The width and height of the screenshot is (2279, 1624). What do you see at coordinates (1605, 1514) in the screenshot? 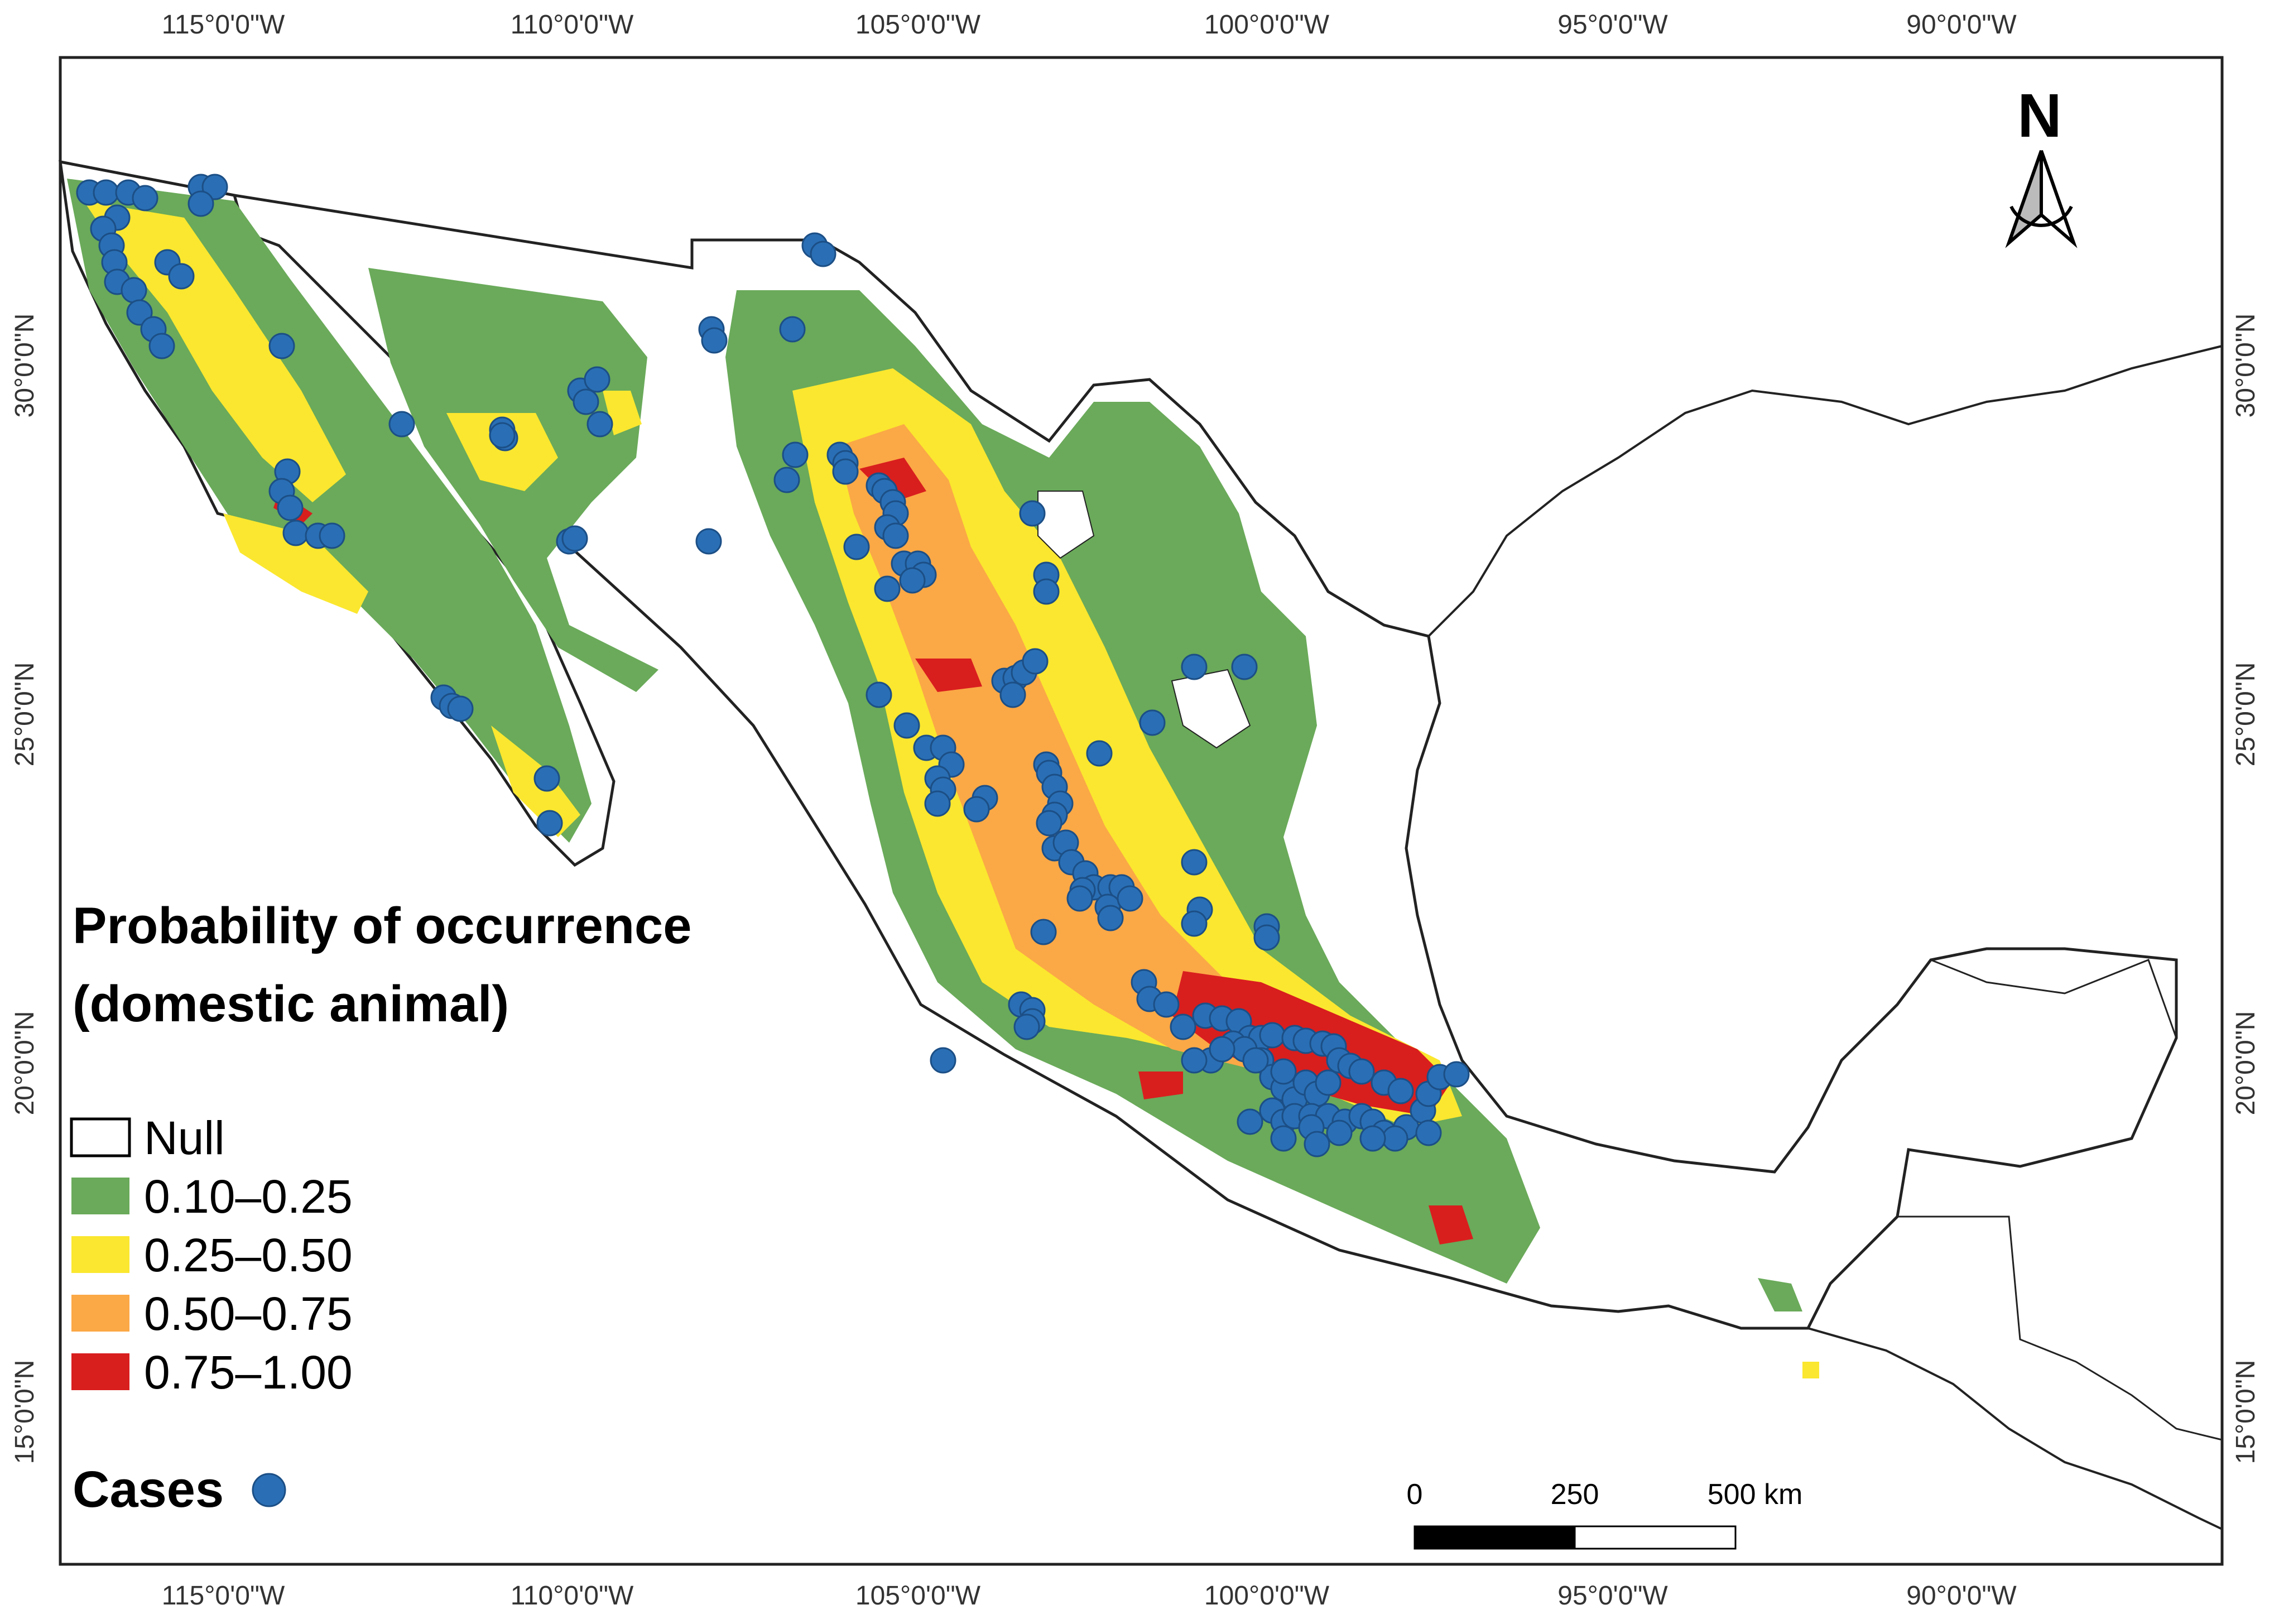
I see `scale-bar: 0 250 500 km` at bounding box center [1605, 1514].